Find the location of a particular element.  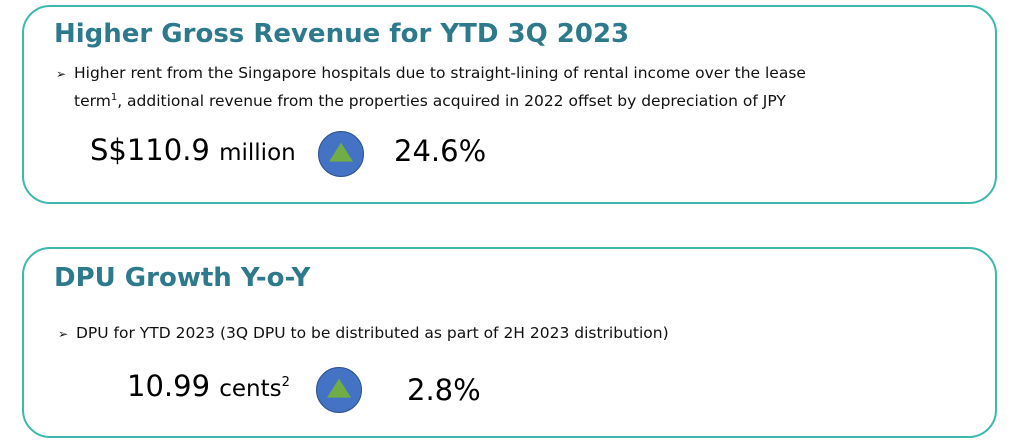

gross-revenue-amount: S$110.9 is located at coordinates (150, 150).